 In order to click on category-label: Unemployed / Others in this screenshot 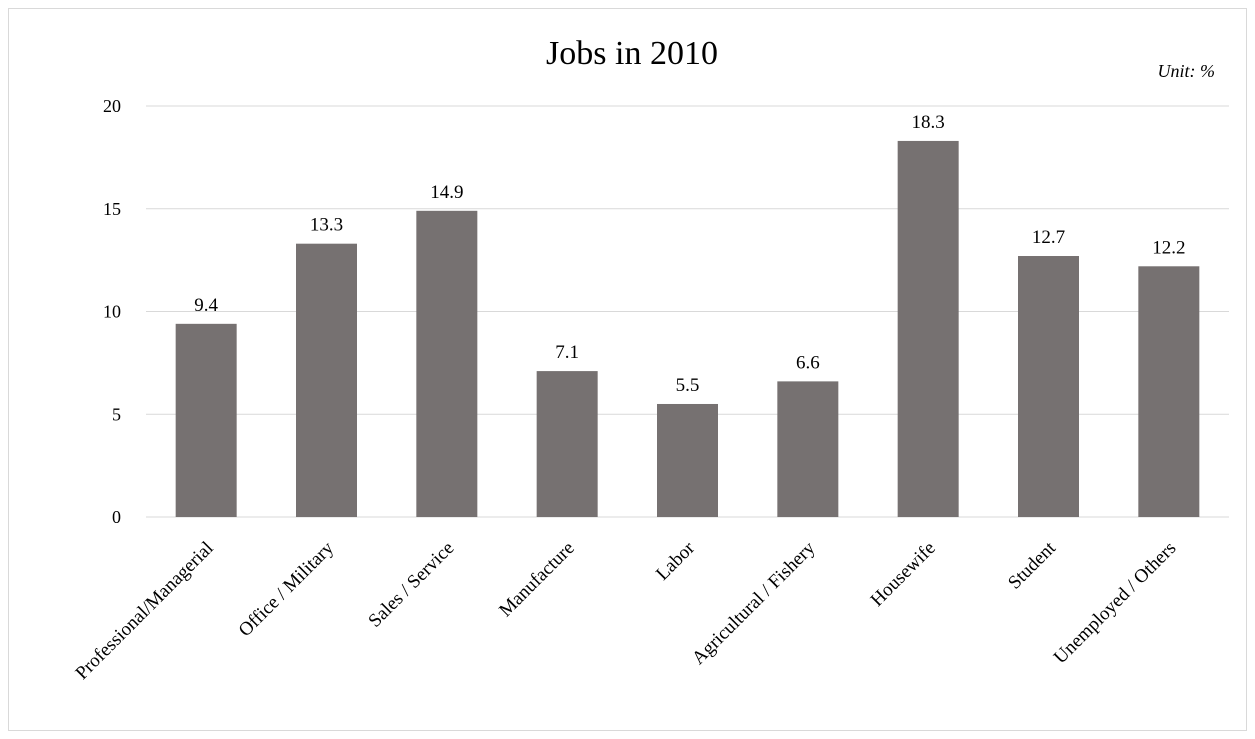, I will do `click(1115, 603)`.